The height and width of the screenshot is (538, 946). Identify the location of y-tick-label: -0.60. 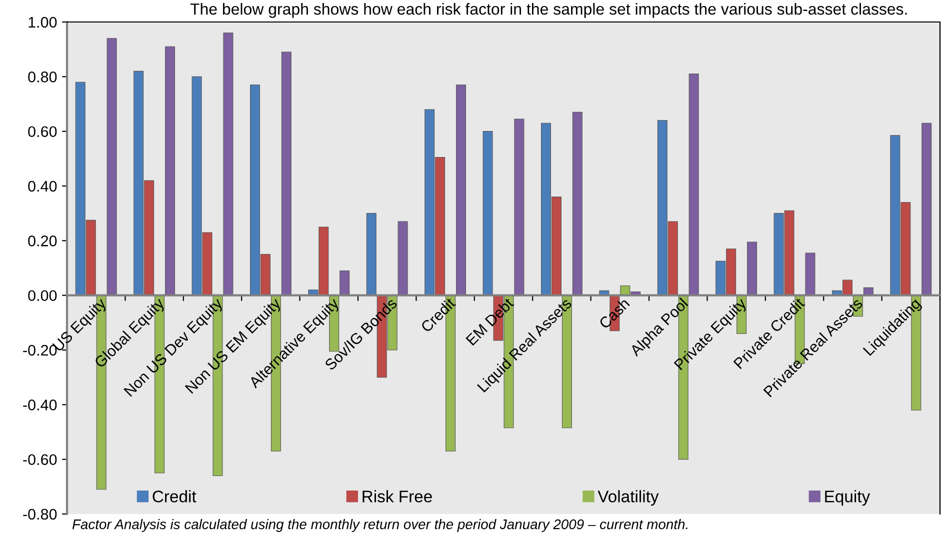
(40, 460).